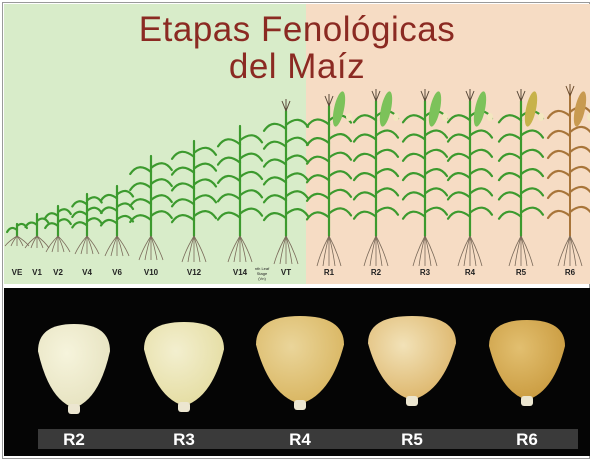 The width and height of the screenshot is (594, 463). What do you see at coordinates (297, 66) in the screenshot?
I see `title-line-2: del Maíz` at bounding box center [297, 66].